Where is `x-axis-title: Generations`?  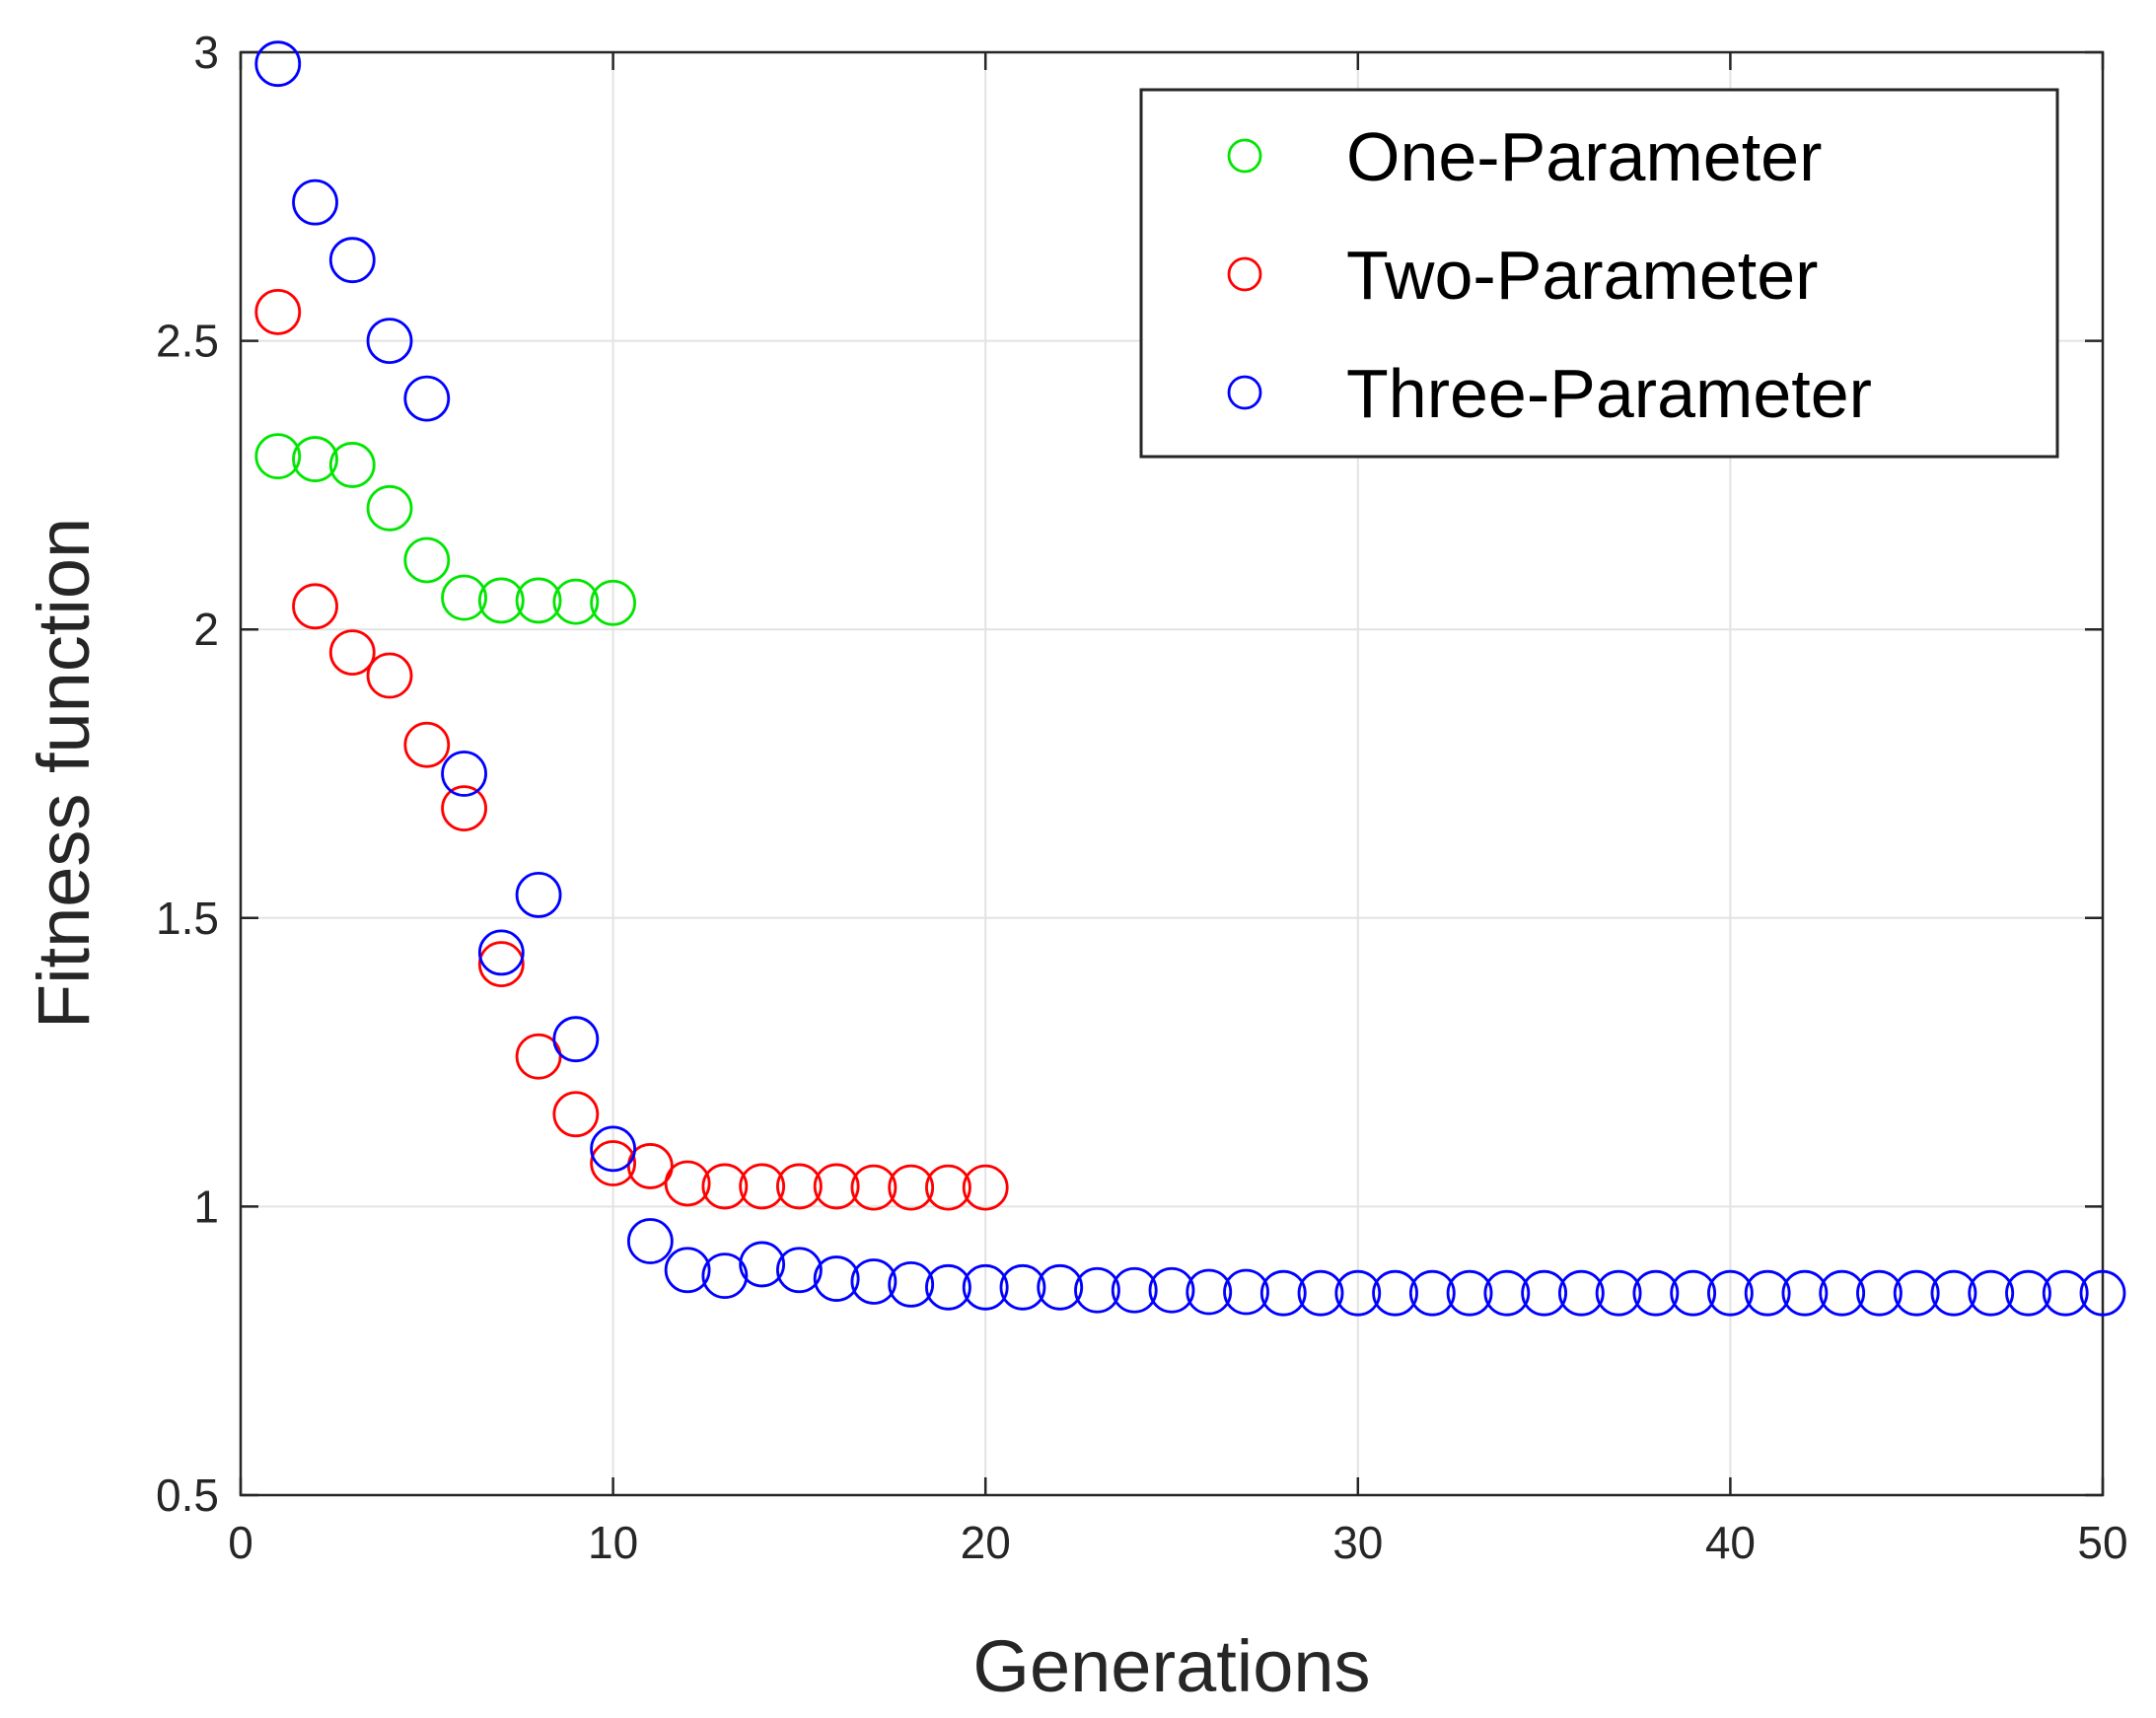 x-axis-title: Generations is located at coordinates (1171, 1666).